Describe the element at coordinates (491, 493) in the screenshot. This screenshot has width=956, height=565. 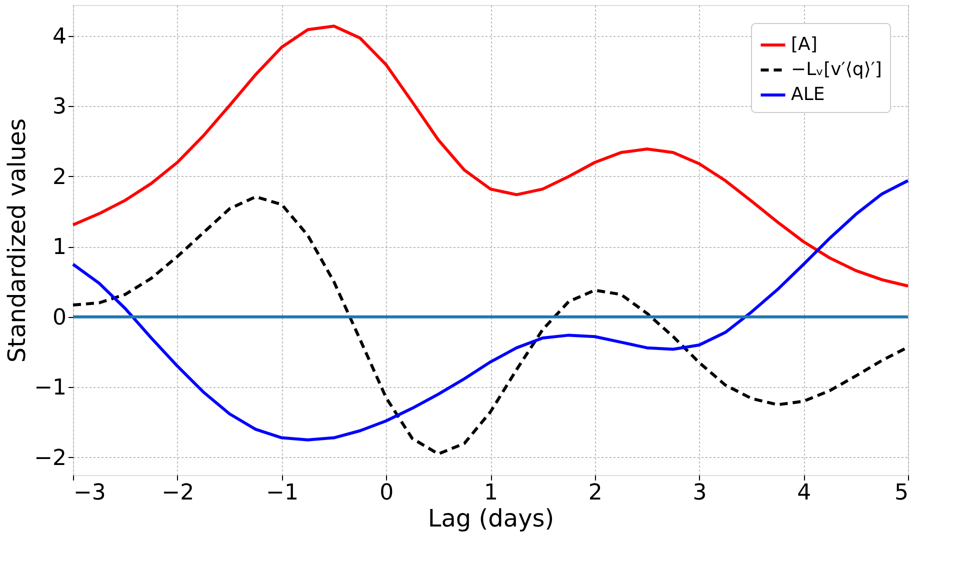
I see `x-tick-label: 1` at that location.